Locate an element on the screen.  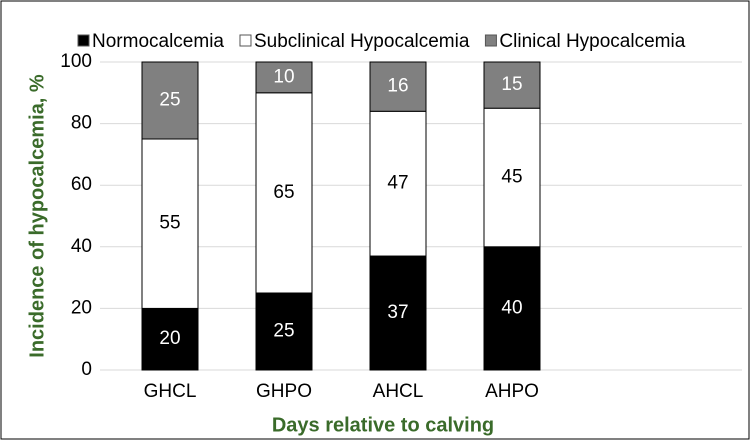
legend-label: Subclinical Hypocalcemia is located at coordinates (362, 41).